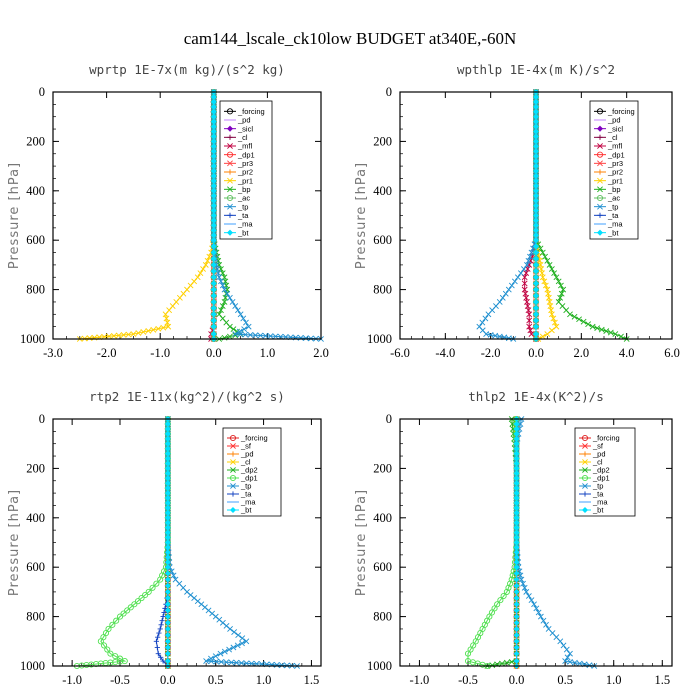 Image resolution: width=700 pixels, height=700 pixels. What do you see at coordinates (243, 232) in the screenshot?
I see `legend-label: _bt` at bounding box center [243, 232].